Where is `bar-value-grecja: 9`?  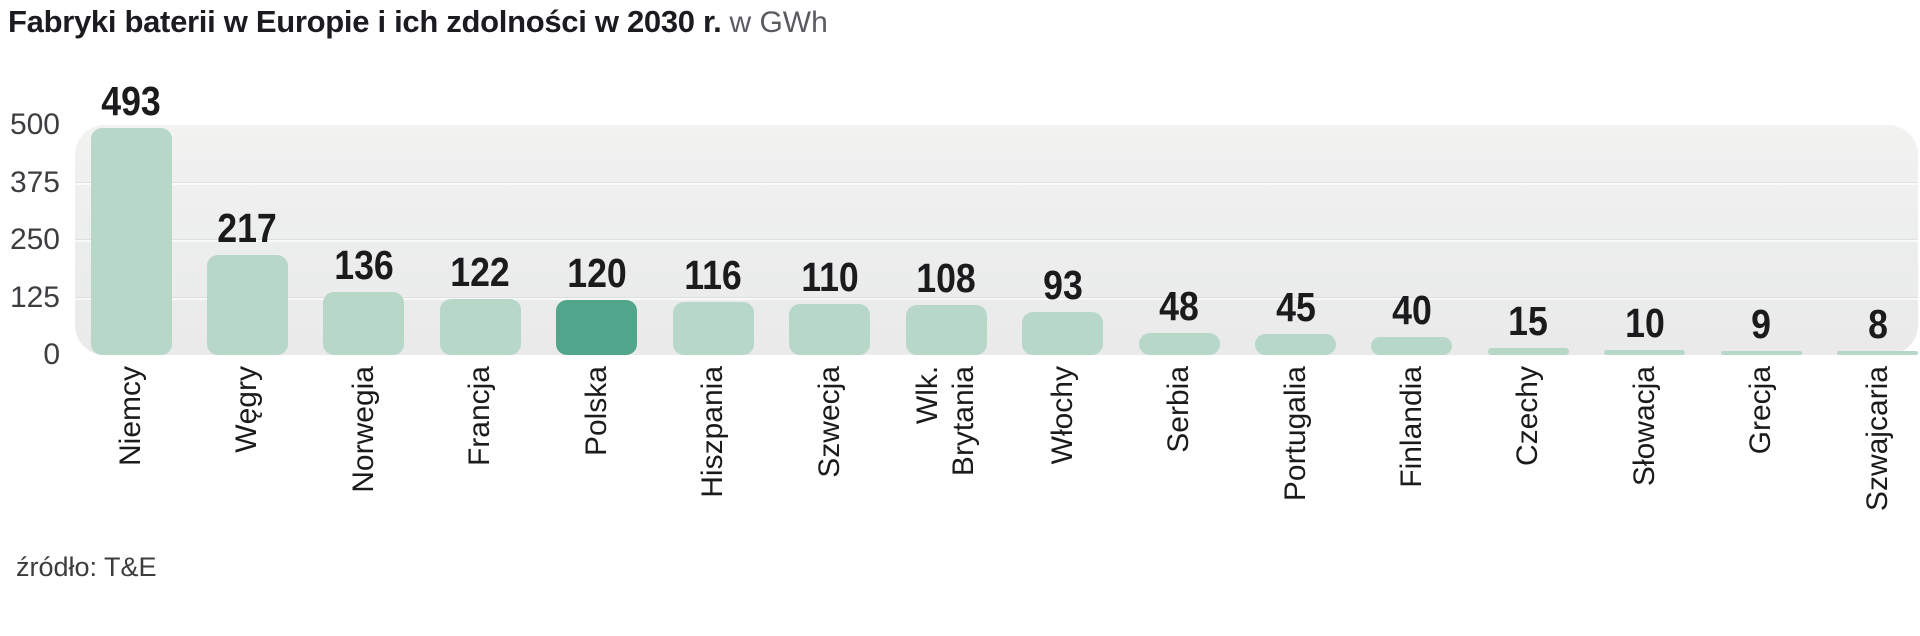
bar-value-grecja: 9 is located at coordinates (1761, 323).